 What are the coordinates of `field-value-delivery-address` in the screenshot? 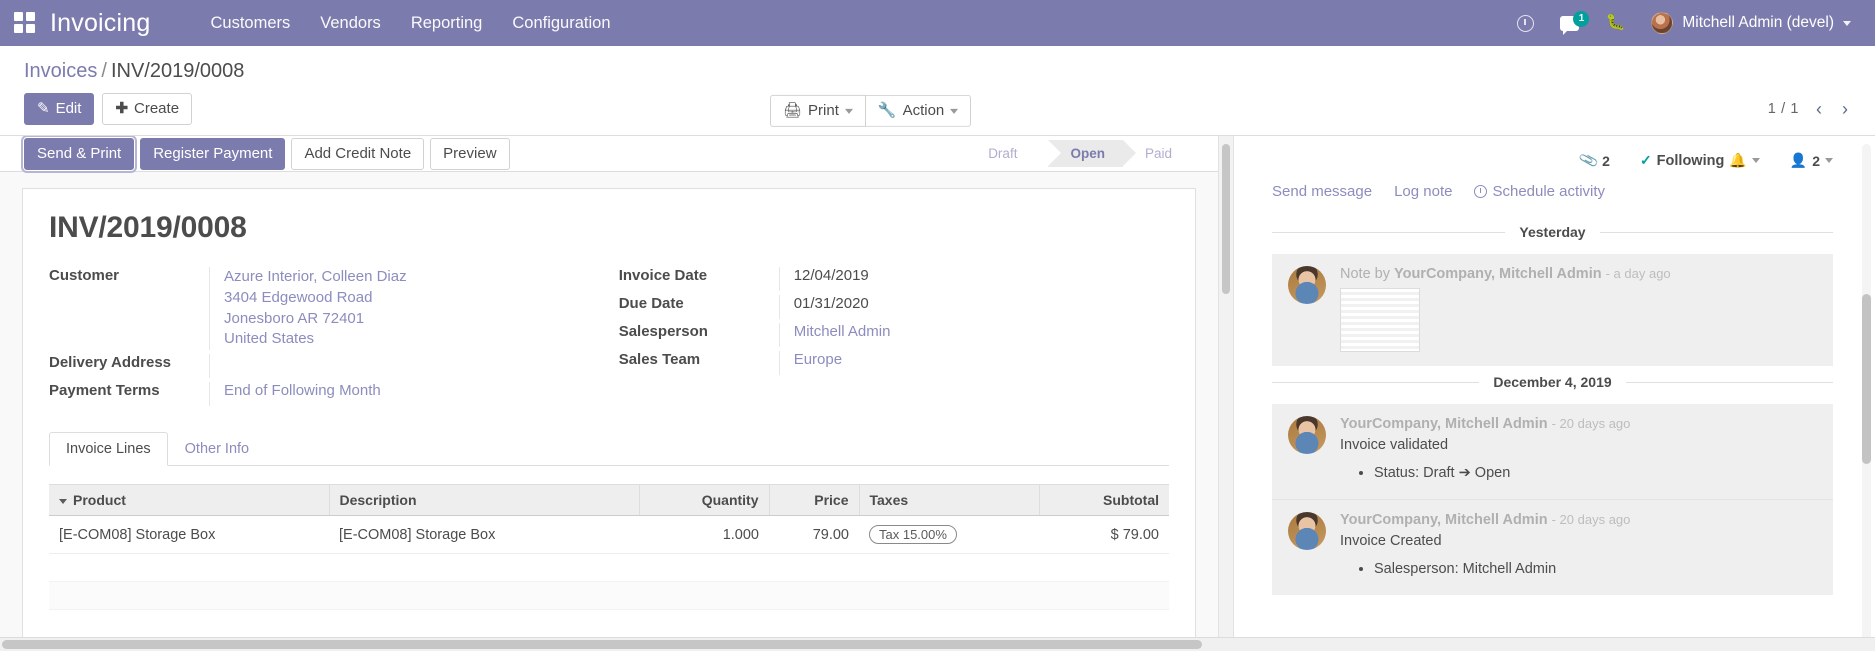 It's located at (409, 366).